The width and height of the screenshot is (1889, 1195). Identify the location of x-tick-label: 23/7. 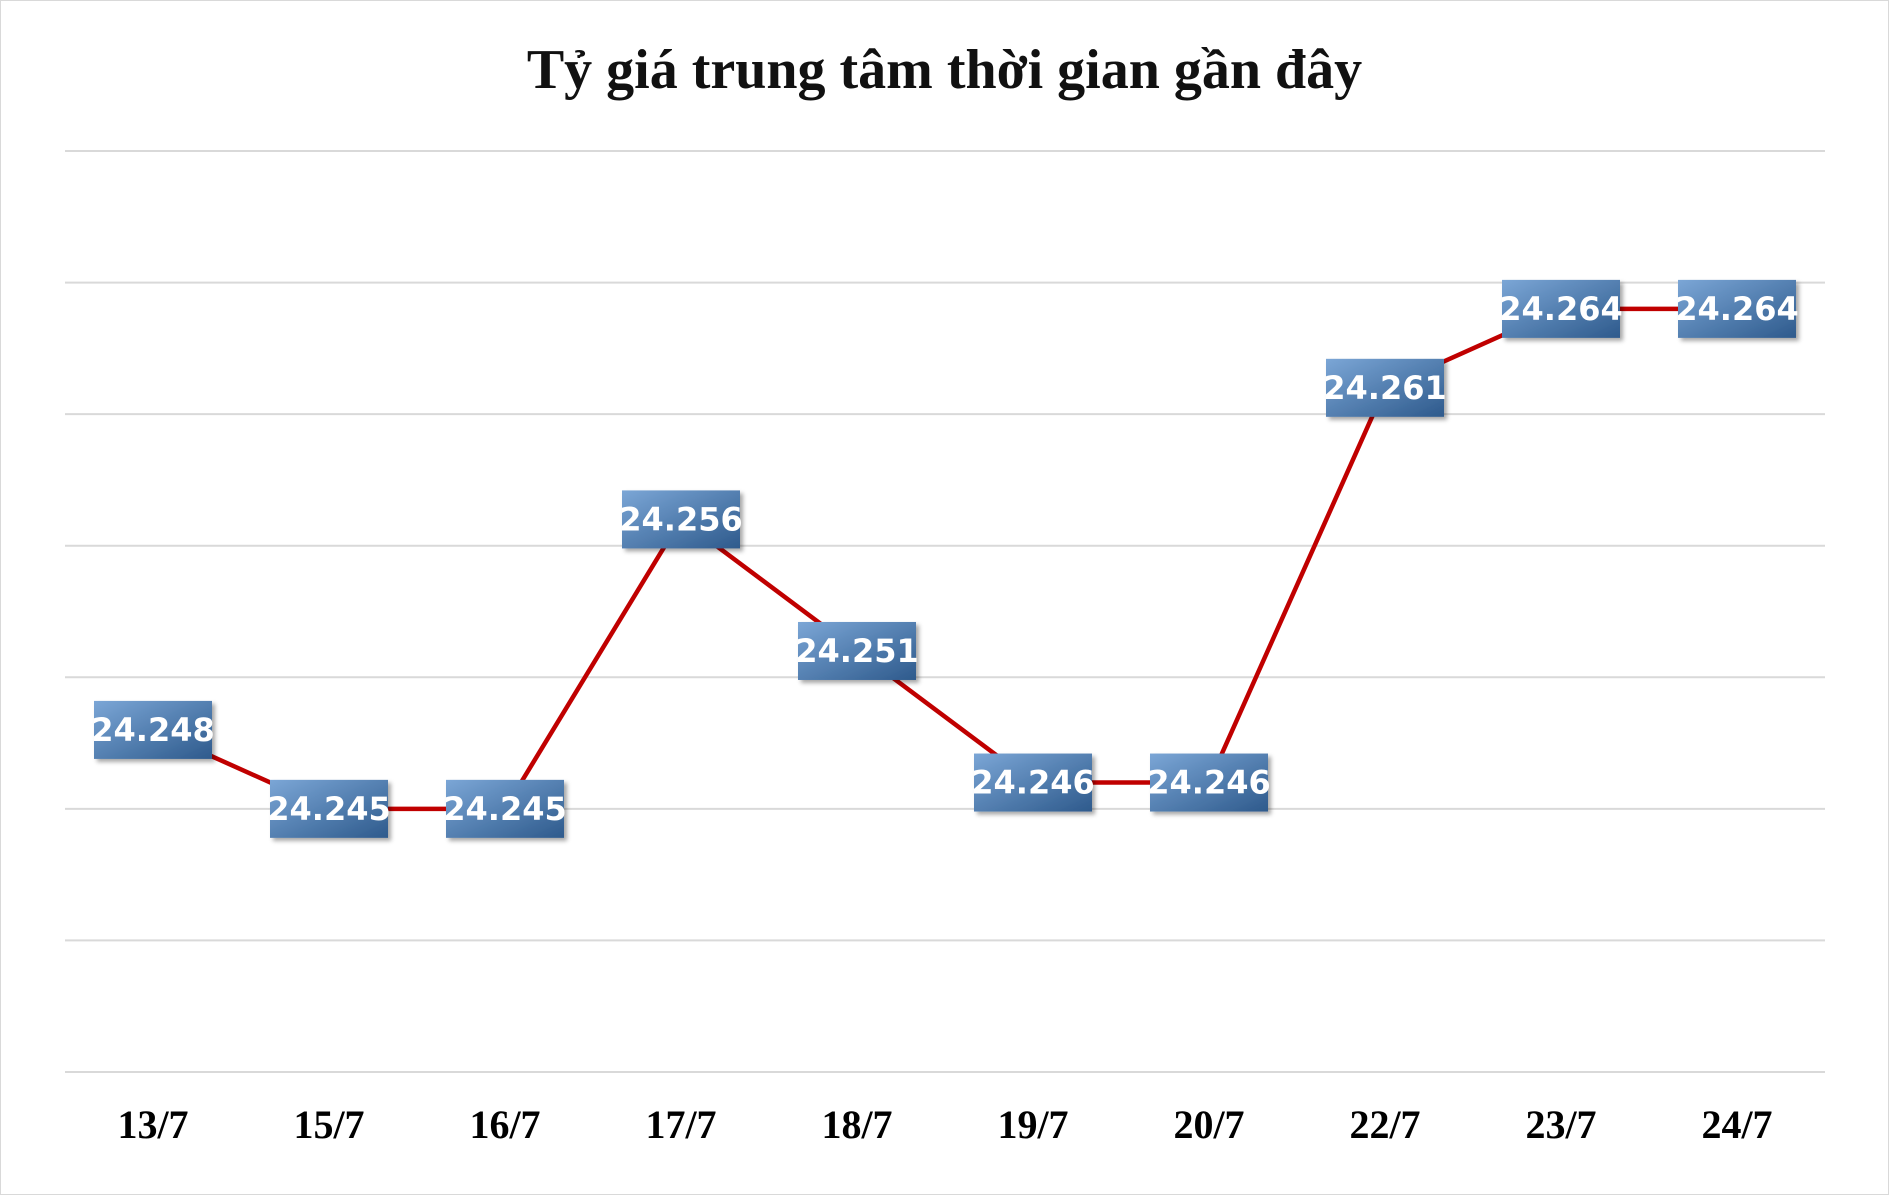
(1560, 1124).